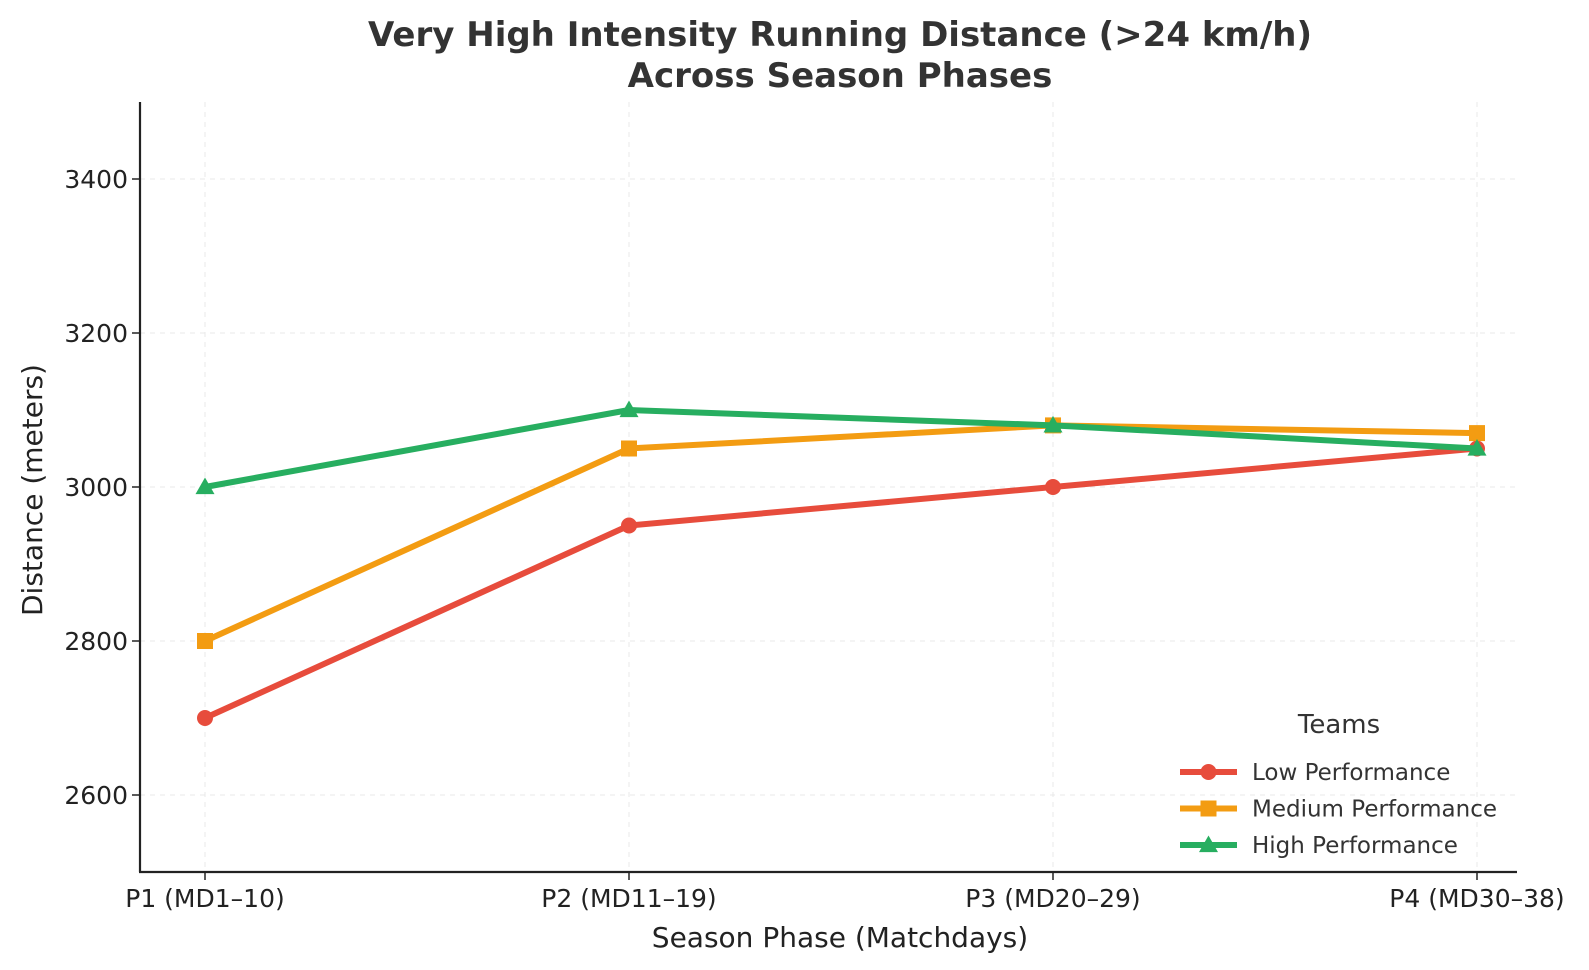  I want to click on y-axis-label: Distance (meters), so click(32, 490).